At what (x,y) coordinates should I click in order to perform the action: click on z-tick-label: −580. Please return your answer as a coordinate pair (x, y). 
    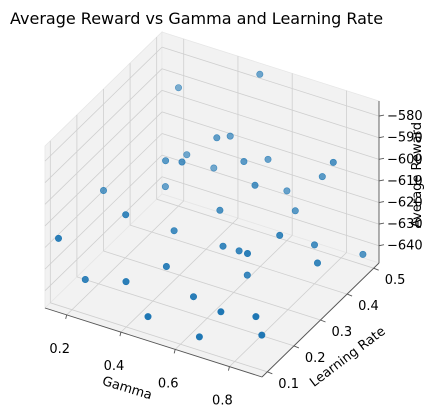
    Looking at the image, I should click on (405, 116).